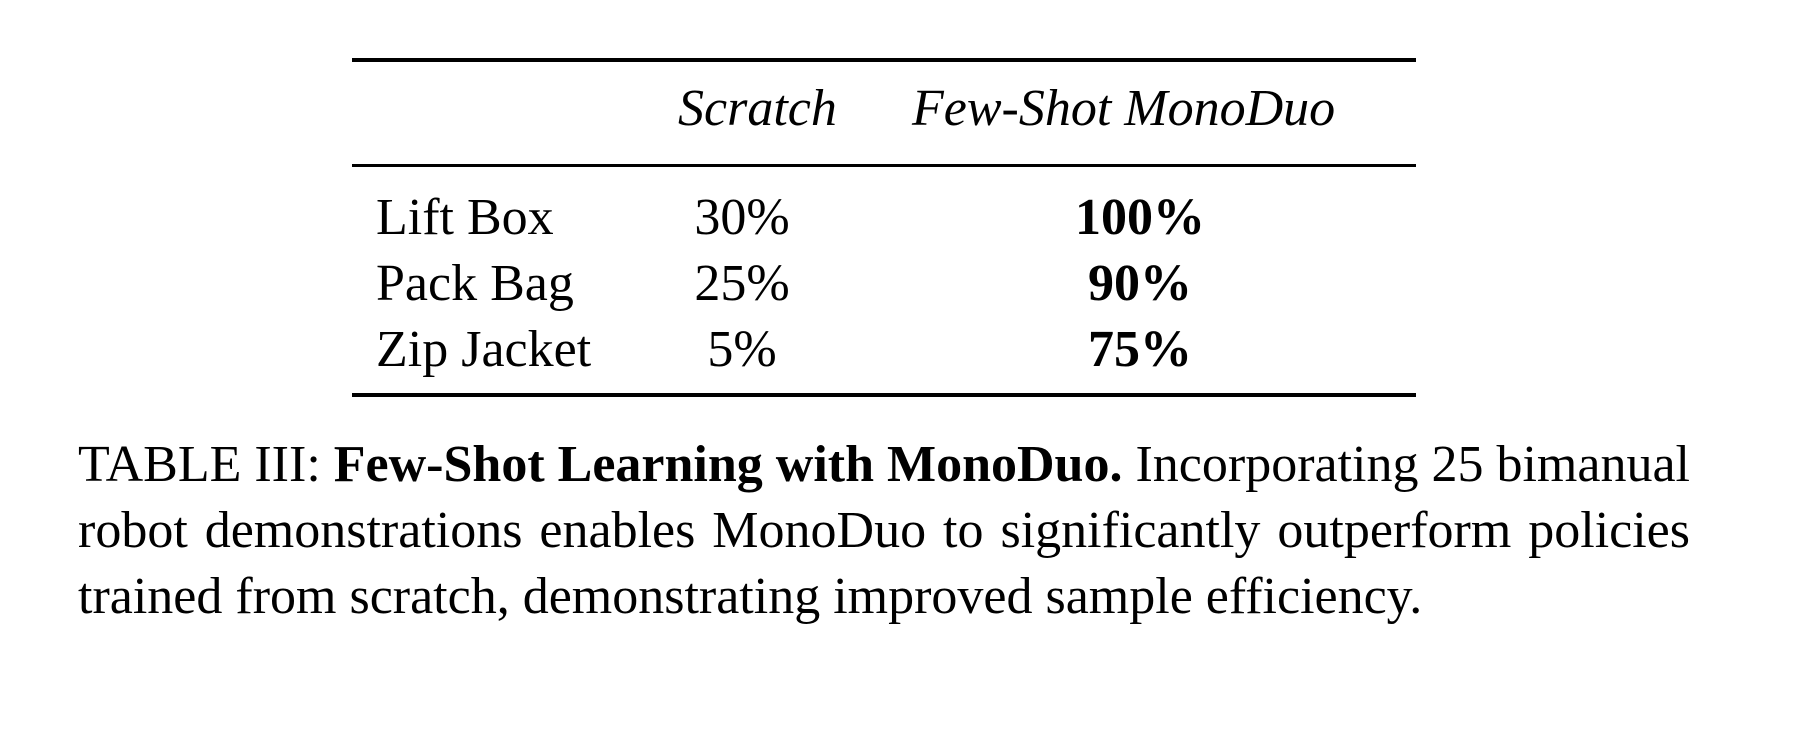  Describe the element at coordinates (465, 217) in the screenshot. I see `task-cell: Lift Box` at that location.